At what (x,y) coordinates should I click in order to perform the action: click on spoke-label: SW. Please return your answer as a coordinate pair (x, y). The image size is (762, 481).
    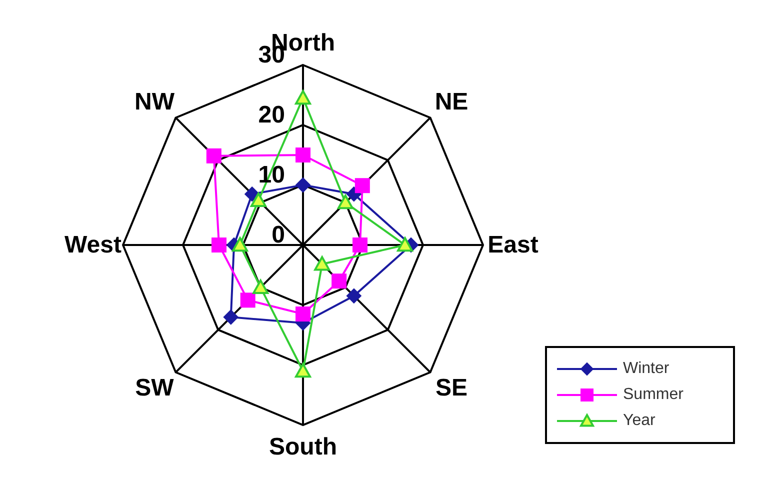
    Looking at the image, I should click on (154, 388).